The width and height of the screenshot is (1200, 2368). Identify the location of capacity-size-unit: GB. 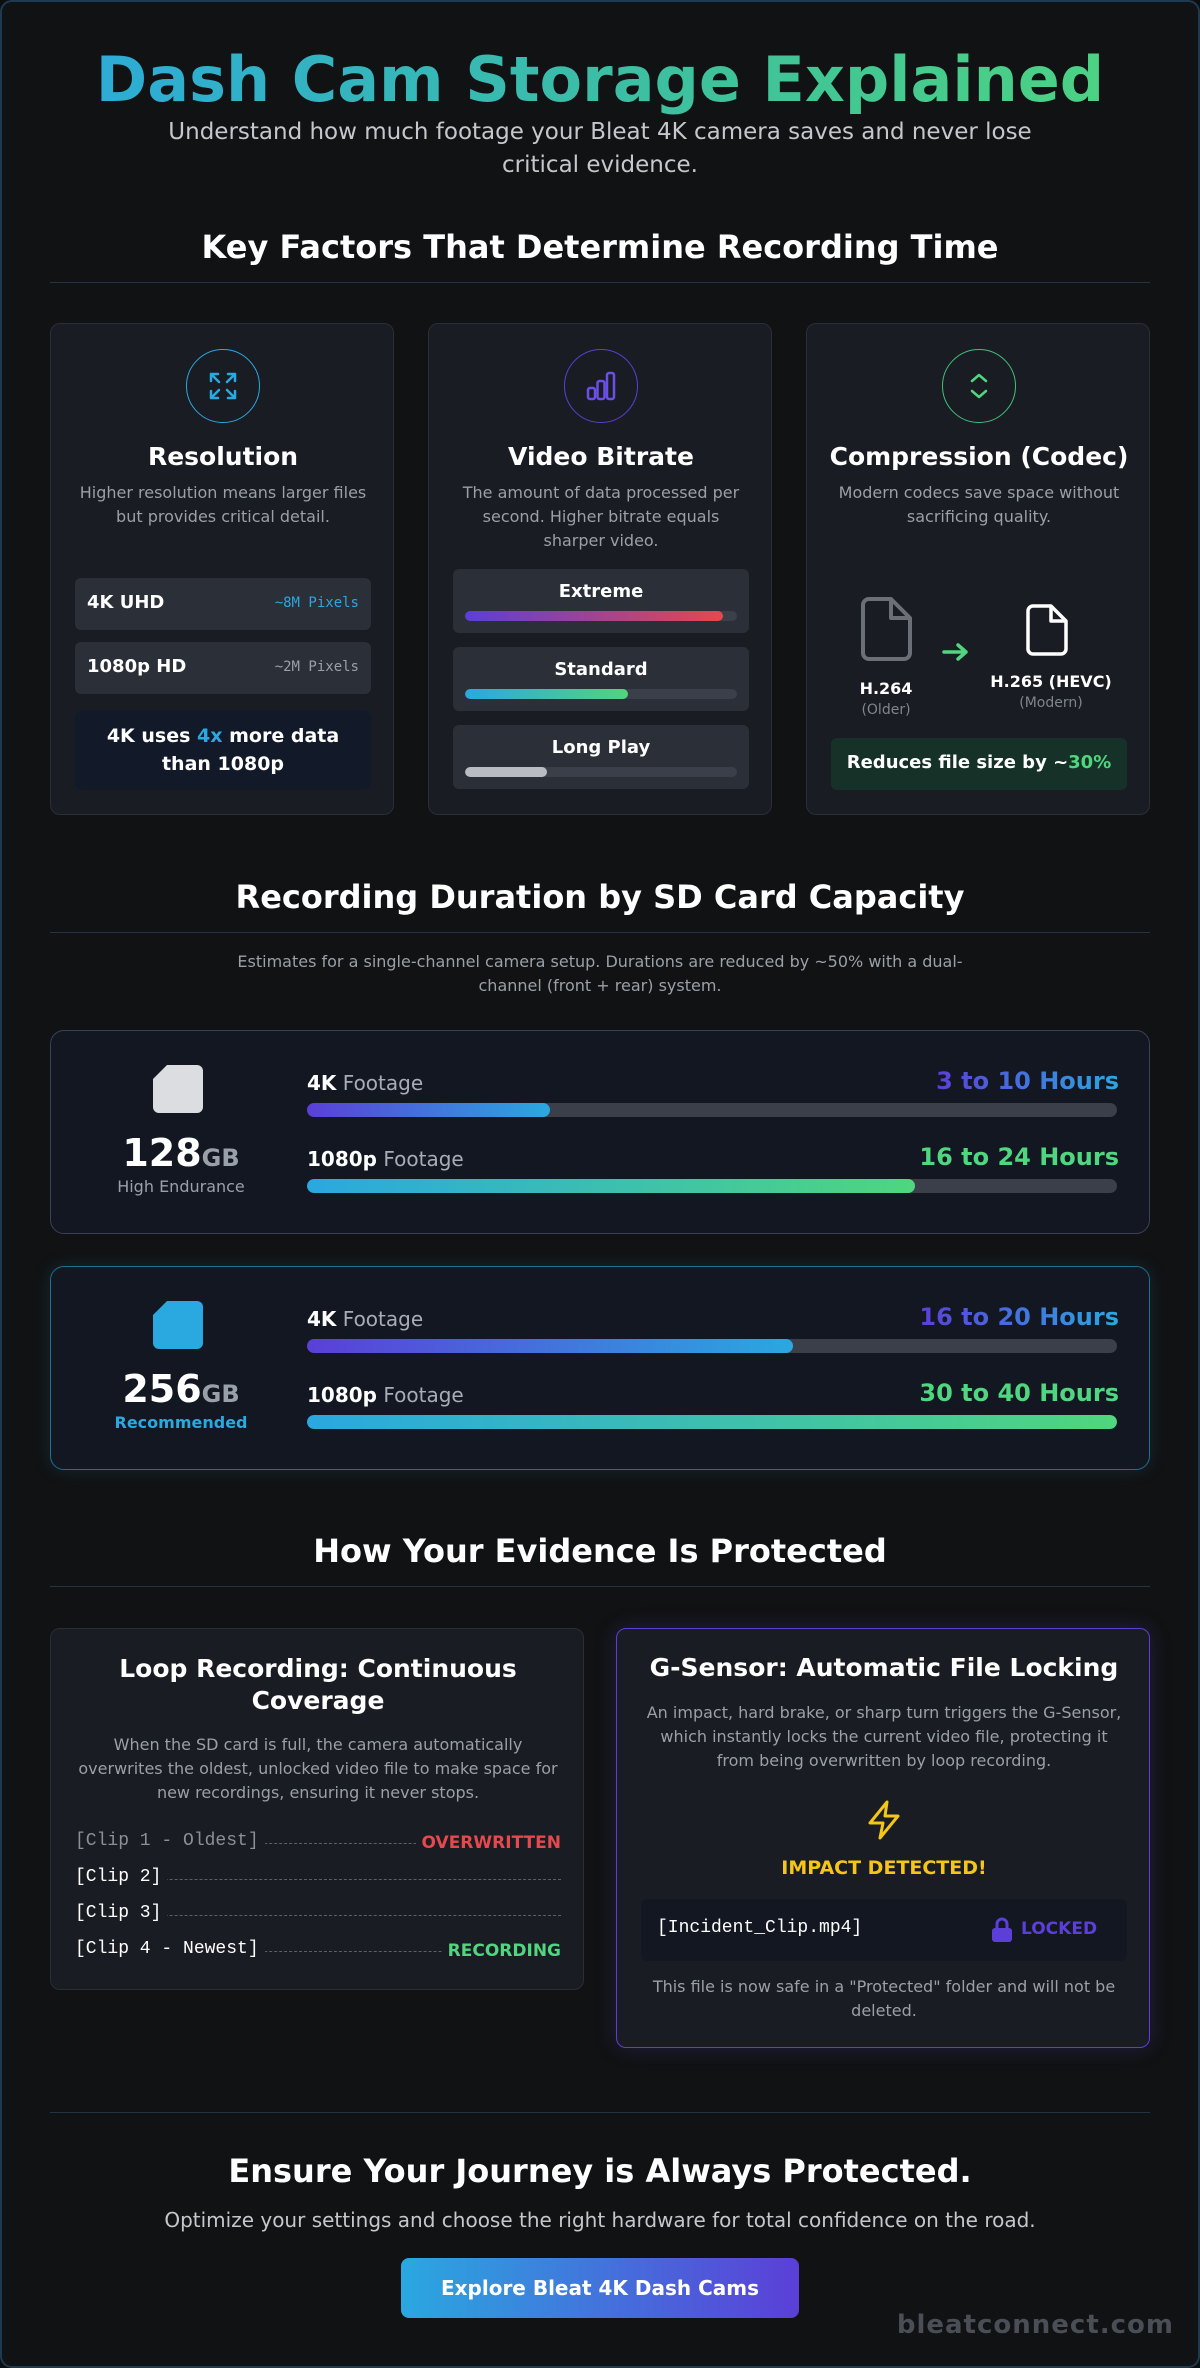
(220, 1394).